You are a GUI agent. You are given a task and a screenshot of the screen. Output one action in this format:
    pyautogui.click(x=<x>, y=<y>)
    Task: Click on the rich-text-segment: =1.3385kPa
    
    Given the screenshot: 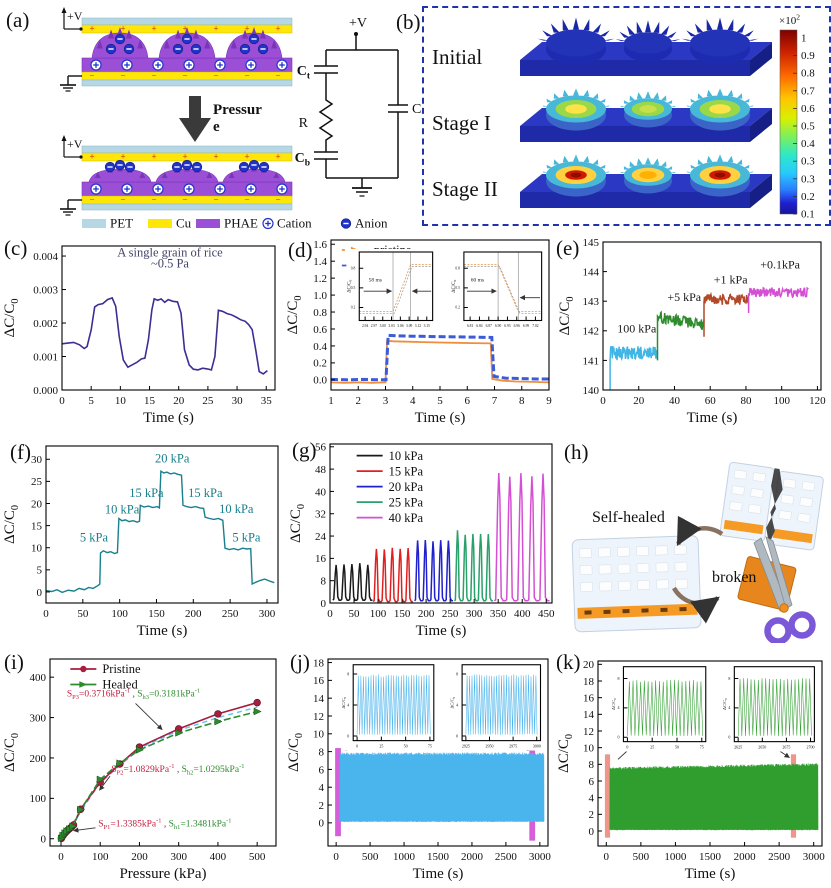 What is the action you would take?
    pyautogui.click(x=133, y=825)
    